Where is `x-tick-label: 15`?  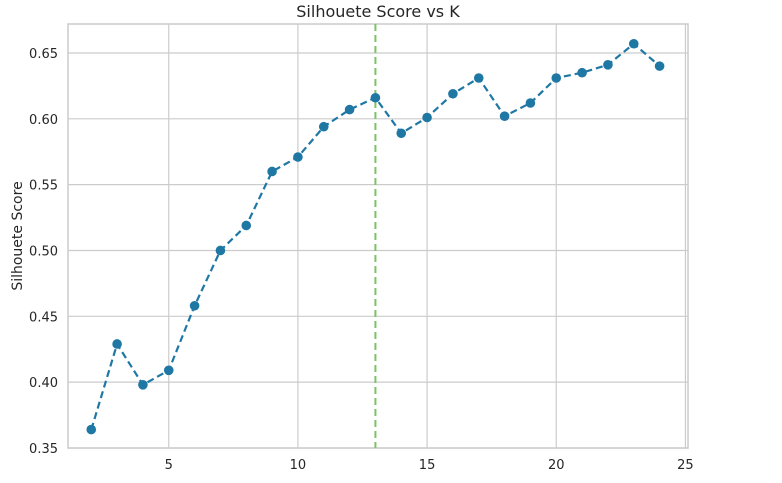
x-tick-label: 15 is located at coordinates (427, 465).